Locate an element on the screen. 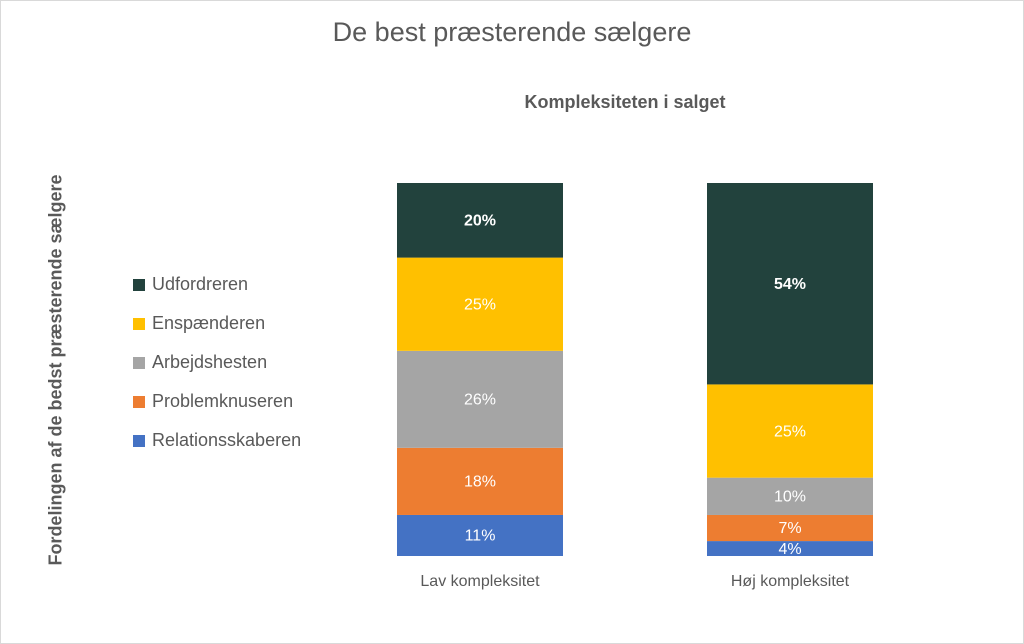 The height and width of the screenshot is (644, 1024). x-tick-label: Høj kompleksitet is located at coordinates (790, 581).